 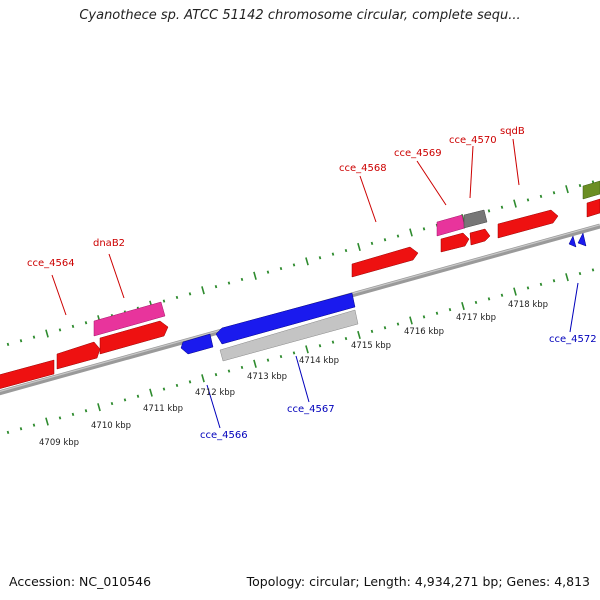 What do you see at coordinates (59, 443) in the screenshot?
I see `scale-label: 4709 kbp` at bounding box center [59, 443].